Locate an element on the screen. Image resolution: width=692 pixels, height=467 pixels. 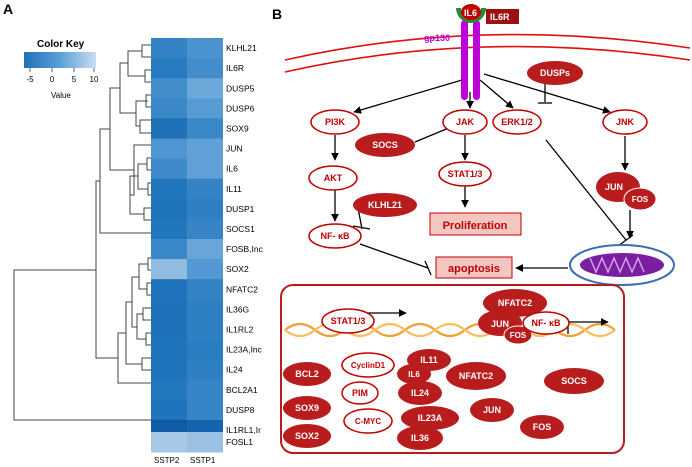
gene-il36: IL36 is located at coordinates (420, 438).